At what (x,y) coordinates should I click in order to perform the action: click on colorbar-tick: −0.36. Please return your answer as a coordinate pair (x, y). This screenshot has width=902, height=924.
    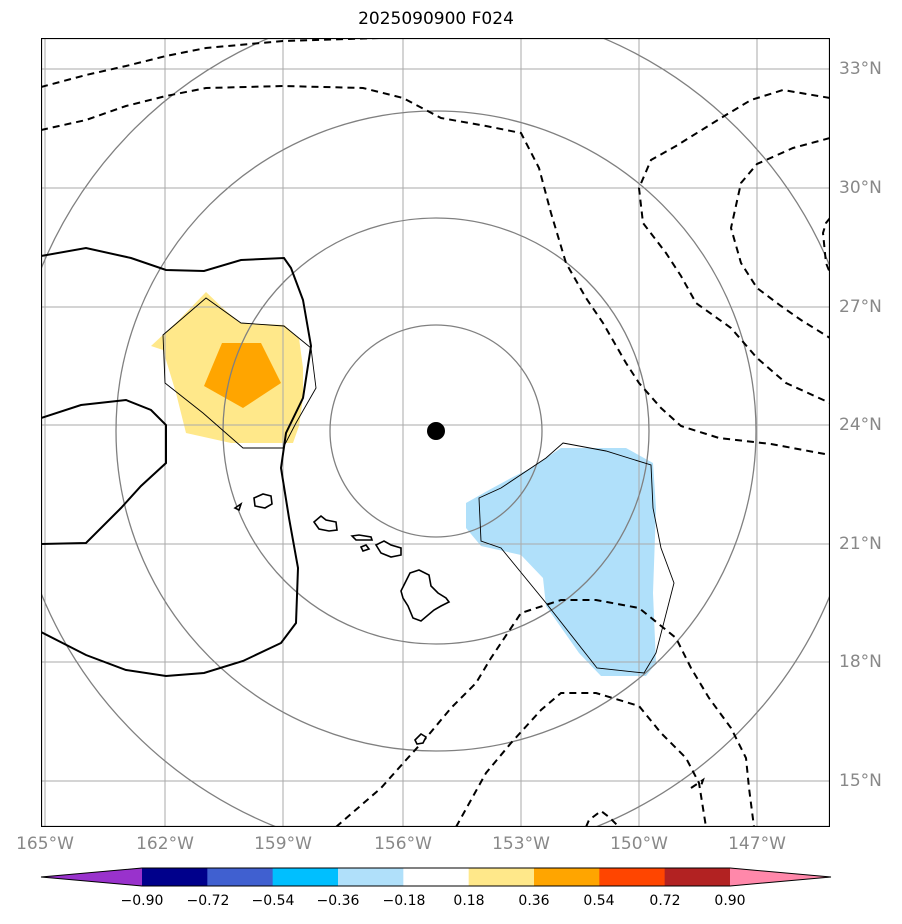
    Looking at the image, I should click on (338, 901).